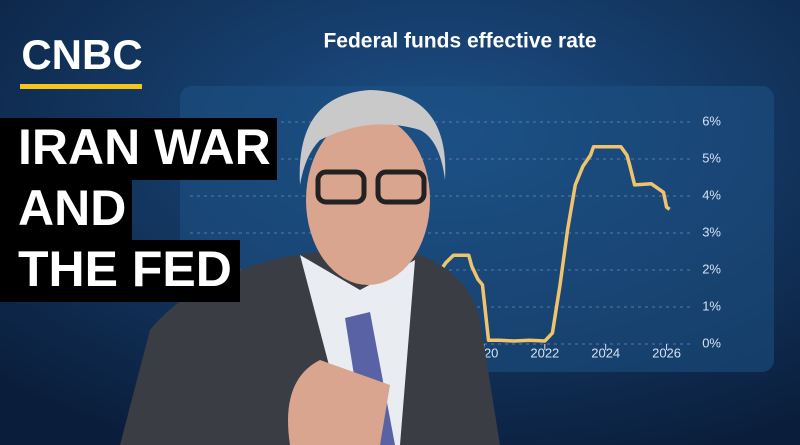 The image size is (800, 445). What do you see at coordinates (144, 147) in the screenshot?
I see `headline: IRAN WAR` at bounding box center [144, 147].